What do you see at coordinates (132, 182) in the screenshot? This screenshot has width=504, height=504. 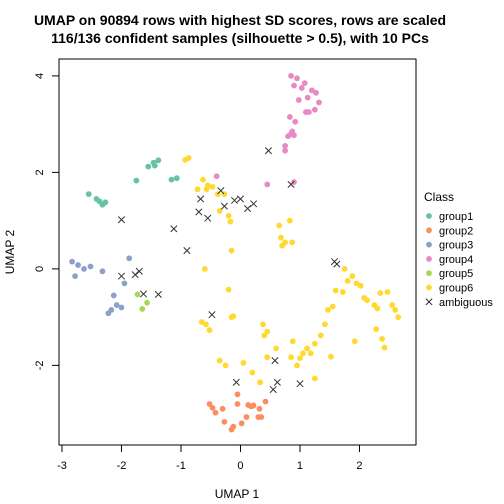 I see `series-group1` at bounding box center [132, 182].